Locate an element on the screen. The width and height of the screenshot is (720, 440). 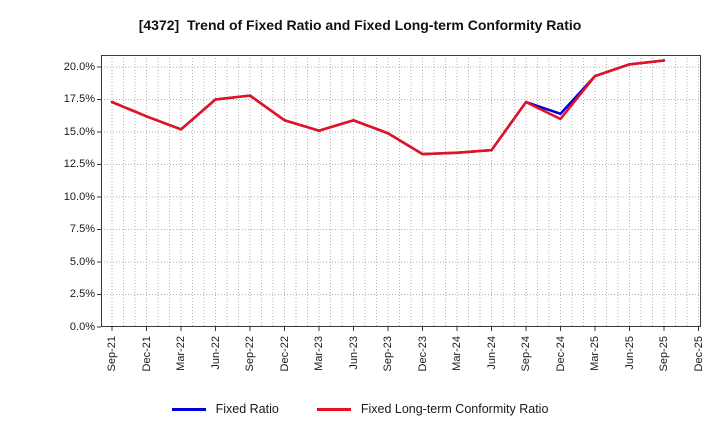
y-tick-label: 7.5% is located at coordinates (82, 229).